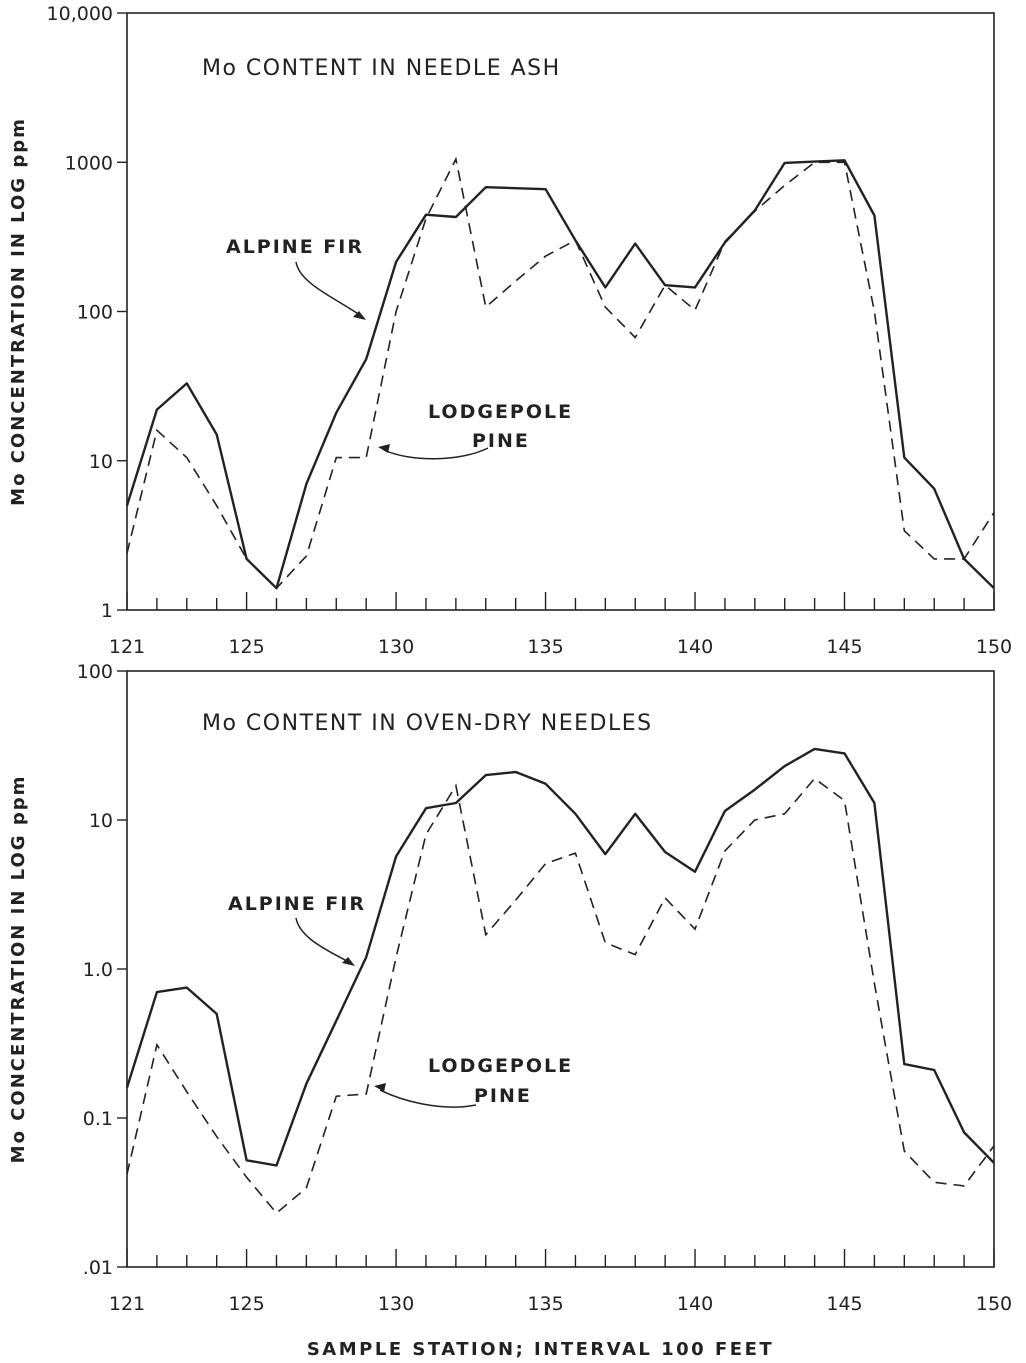 The image size is (1026, 1363). I want to click on oven-dry-lodgepole-arrow, so click(428, 1098).